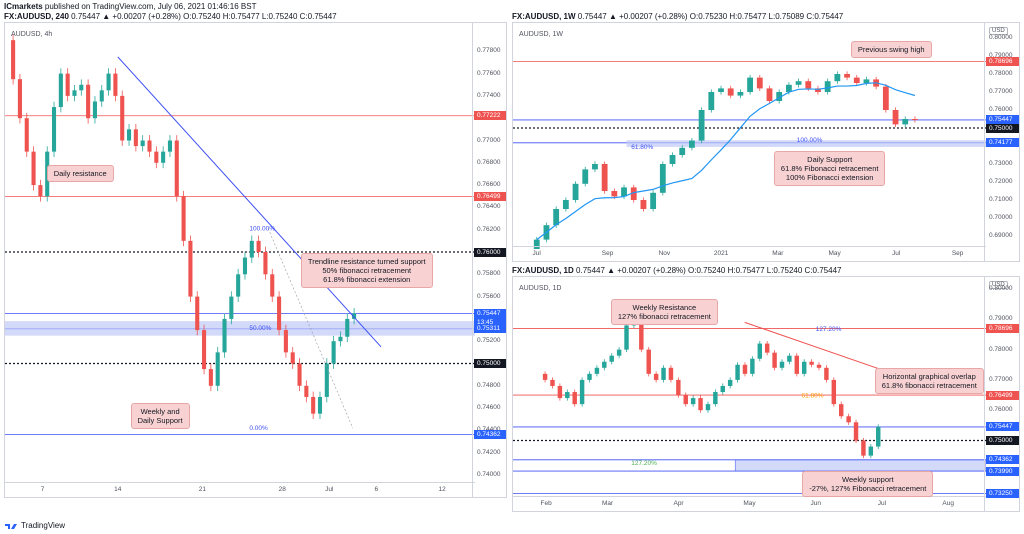 The image size is (1024, 534). What do you see at coordinates (240, 328) in the screenshot?
I see `support-zone` at bounding box center [240, 328].